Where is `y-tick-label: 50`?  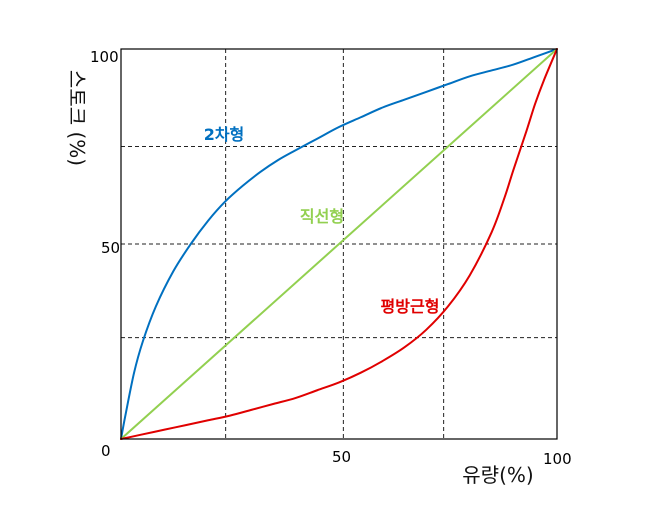 y-tick-label: 50 is located at coordinates (110, 248).